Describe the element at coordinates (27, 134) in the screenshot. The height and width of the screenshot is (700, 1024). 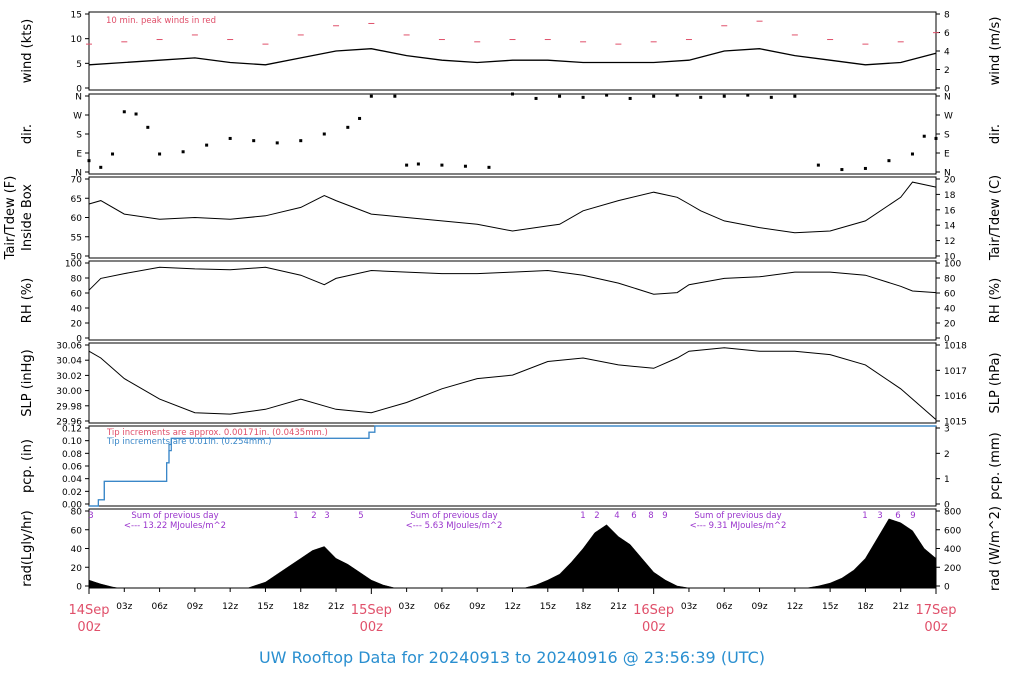
I see `y-axis-label-left: dir.` at that location.